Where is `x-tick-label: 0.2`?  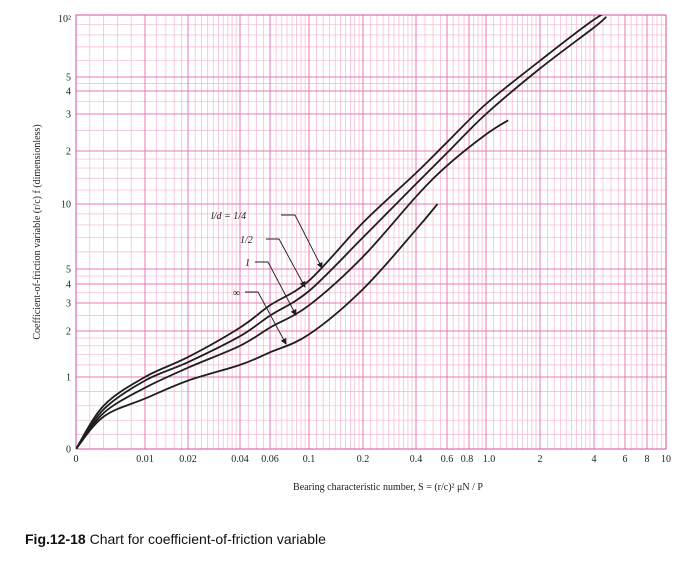
x-tick-label: 0.2 is located at coordinates (363, 459).